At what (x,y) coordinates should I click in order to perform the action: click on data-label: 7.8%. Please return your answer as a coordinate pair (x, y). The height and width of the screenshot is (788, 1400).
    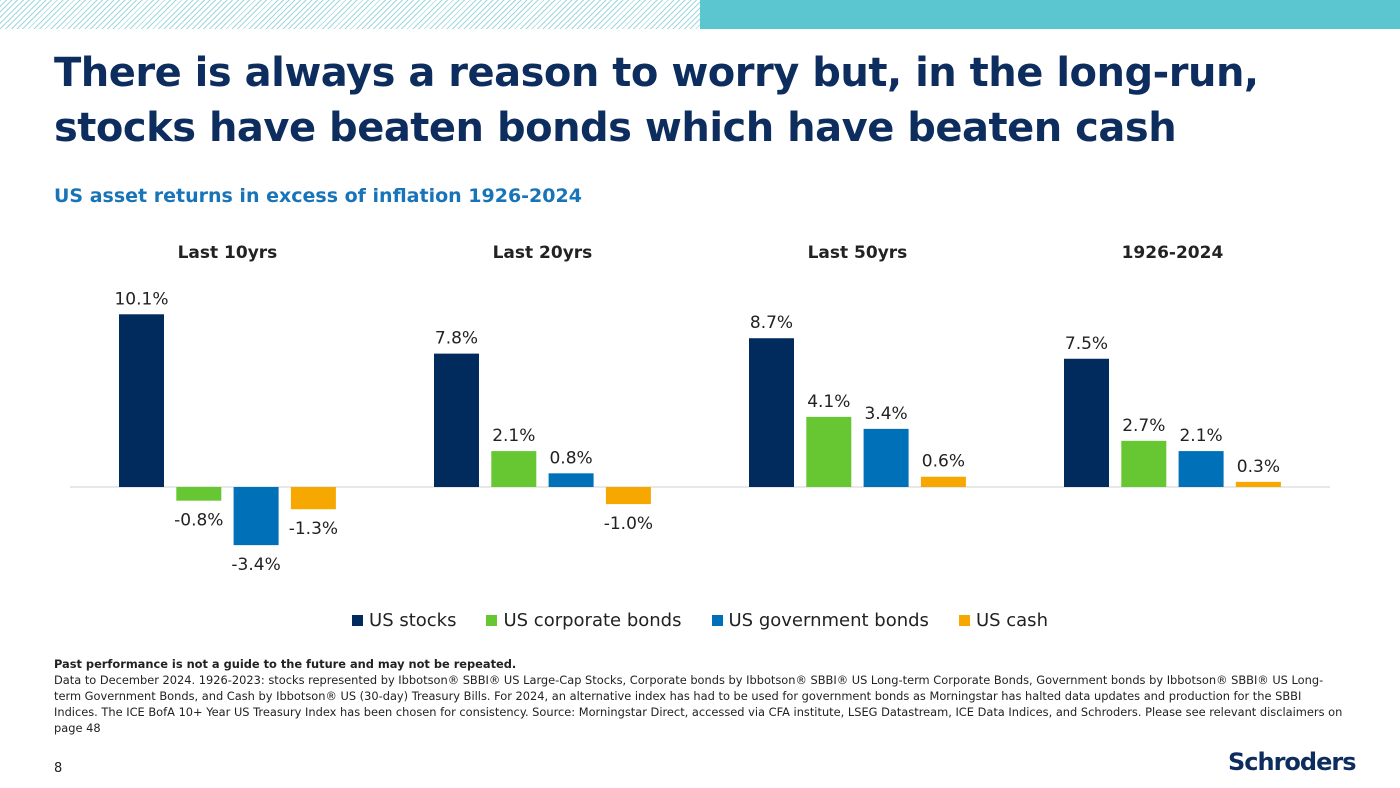
    Looking at the image, I should click on (456, 339).